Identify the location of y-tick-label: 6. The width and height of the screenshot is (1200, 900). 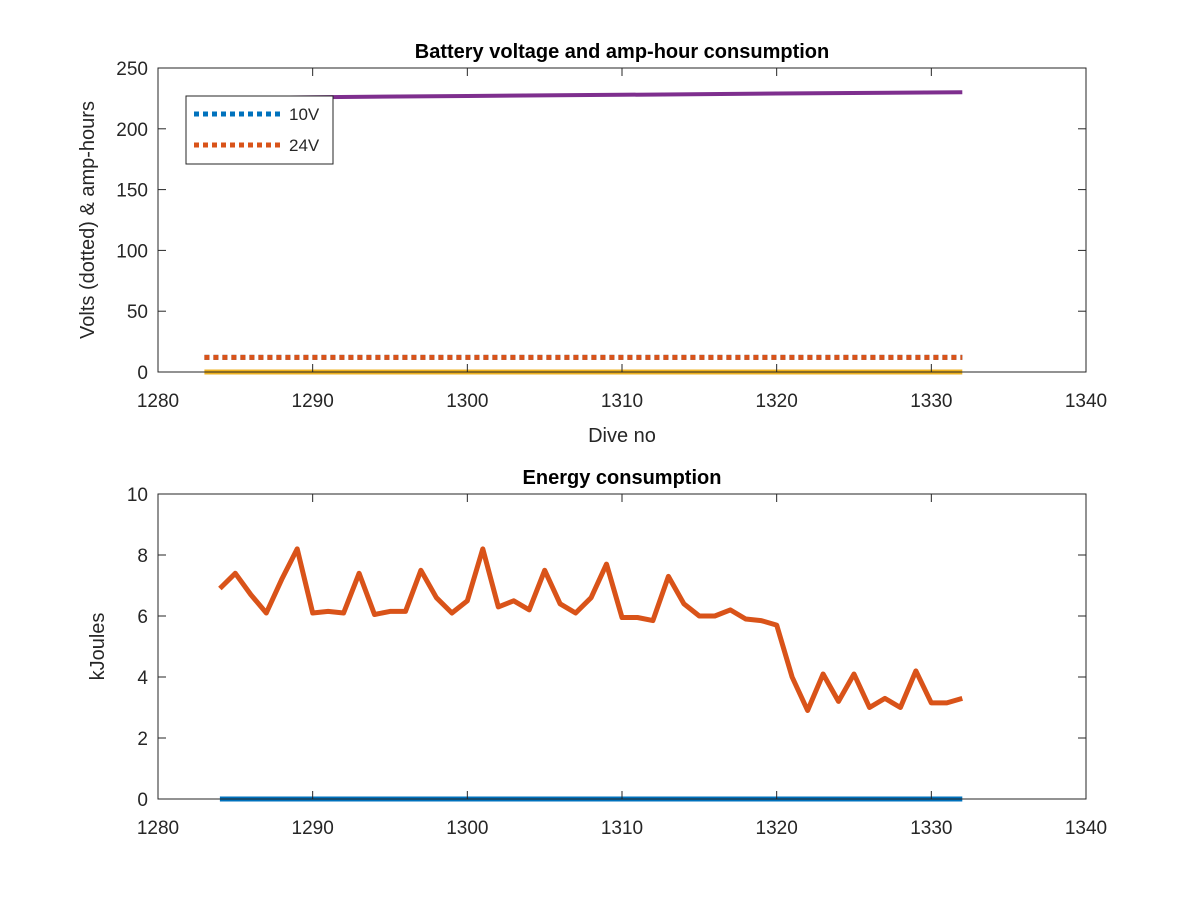
(142, 617).